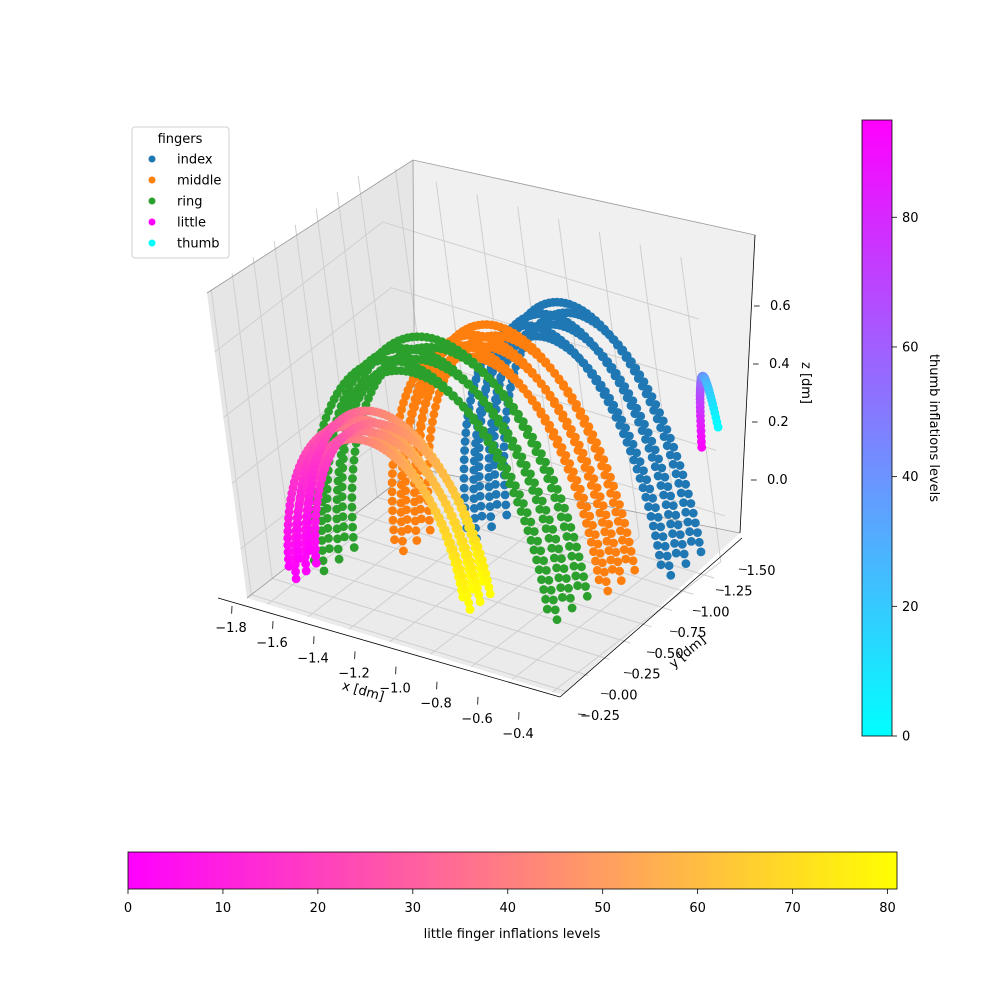  What do you see at coordinates (503, 461) in the screenshot?
I see `series-layer` at bounding box center [503, 461].